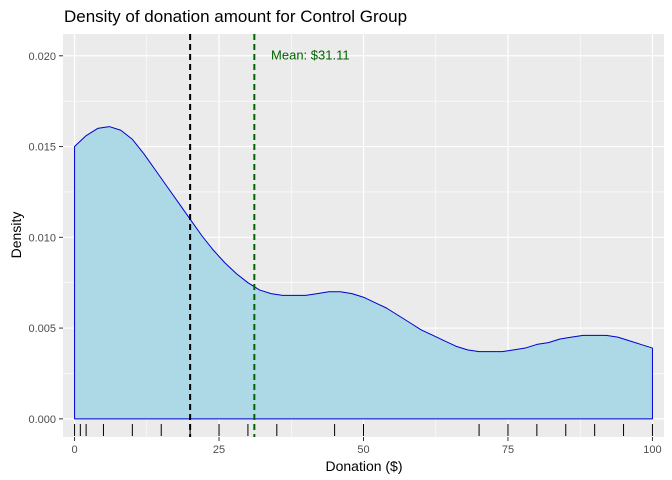 This screenshot has width=672, height=480. What do you see at coordinates (363, 466) in the screenshot?
I see `x-axis-title: Donation ($)` at bounding box center [363, 466].